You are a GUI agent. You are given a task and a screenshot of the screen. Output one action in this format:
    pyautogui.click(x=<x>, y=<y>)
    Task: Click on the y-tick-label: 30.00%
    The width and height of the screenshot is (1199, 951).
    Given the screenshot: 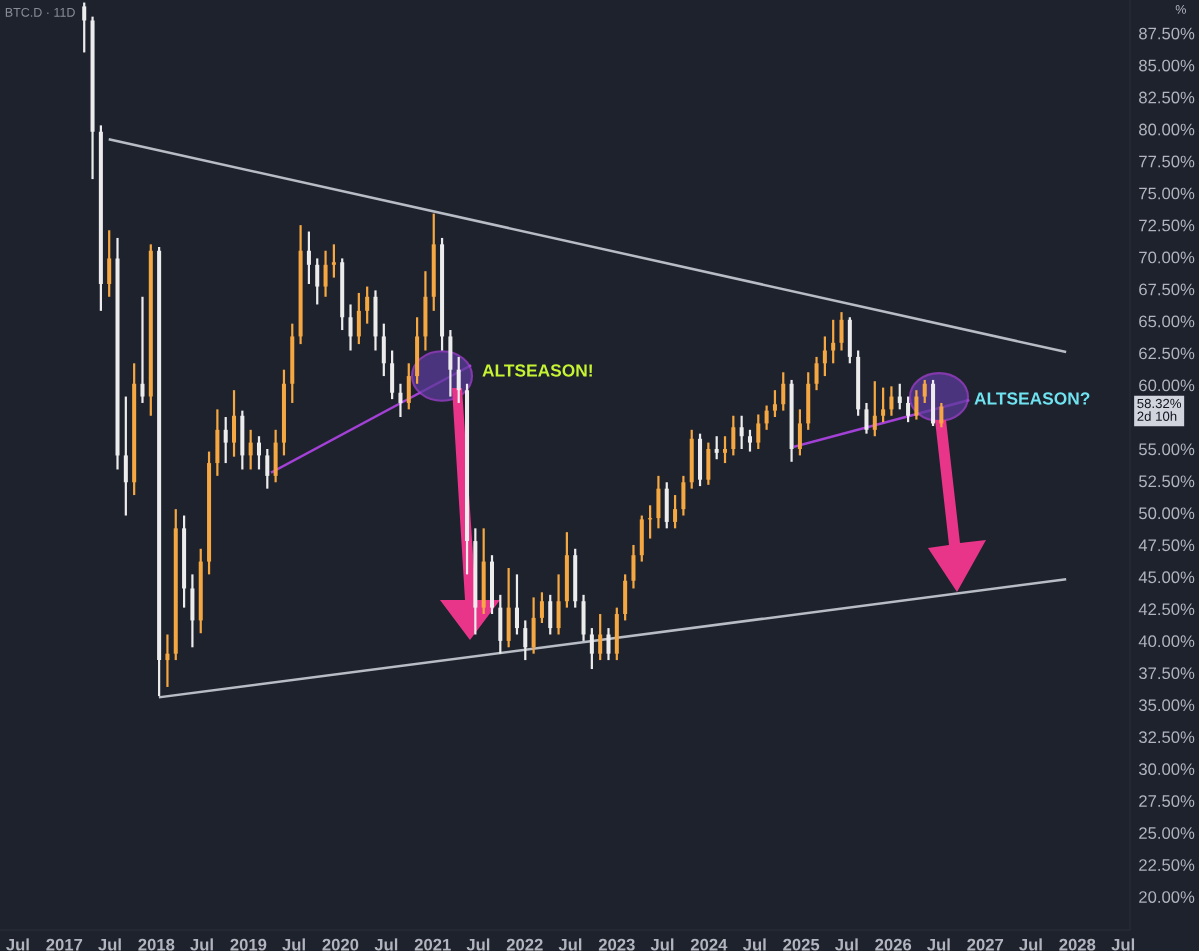 What is the action you would take?
    pyautogui.click(x=1166, y=769)
    